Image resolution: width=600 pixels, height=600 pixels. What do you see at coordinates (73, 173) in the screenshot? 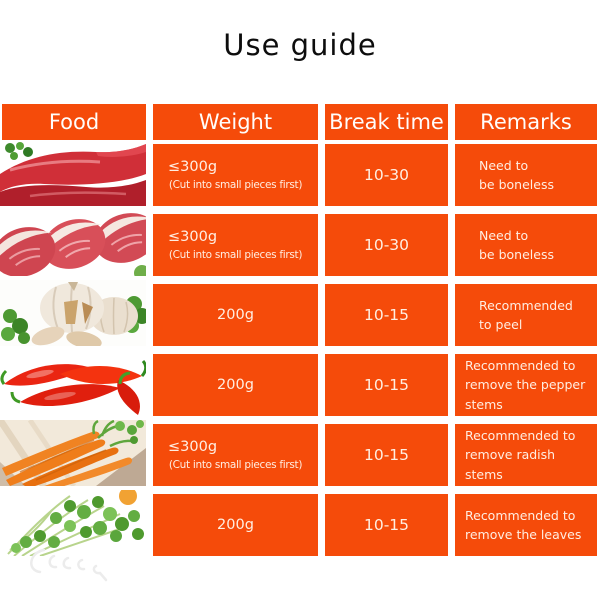
I see `raw-beef-image` at bounding box center [73, 173].